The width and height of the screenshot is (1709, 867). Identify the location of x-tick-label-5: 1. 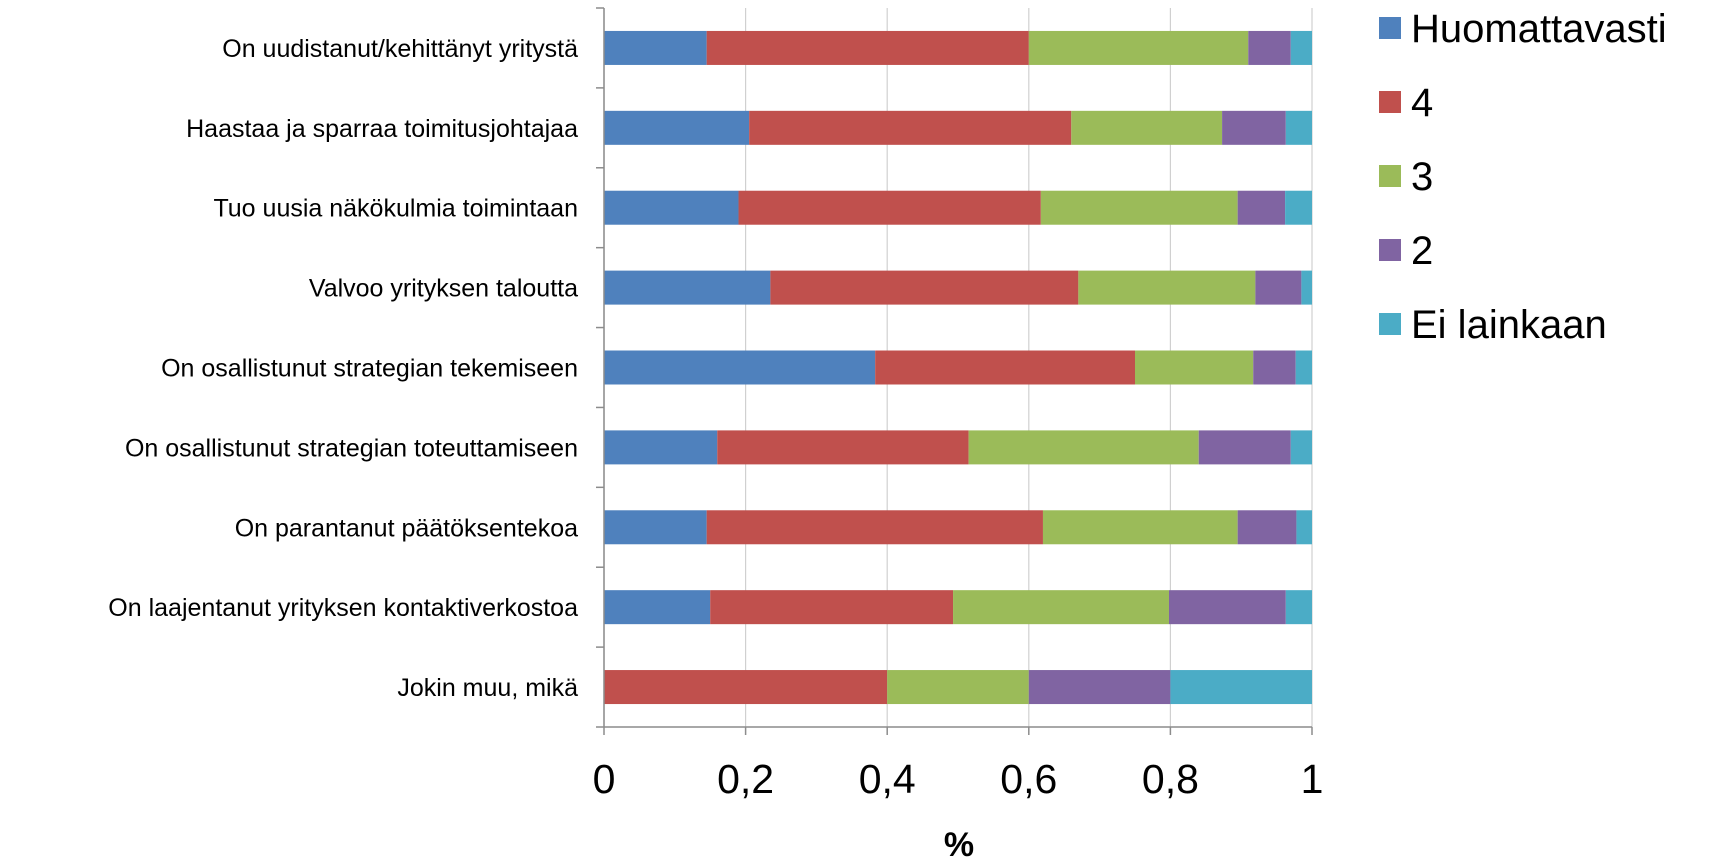
(1312, 779).